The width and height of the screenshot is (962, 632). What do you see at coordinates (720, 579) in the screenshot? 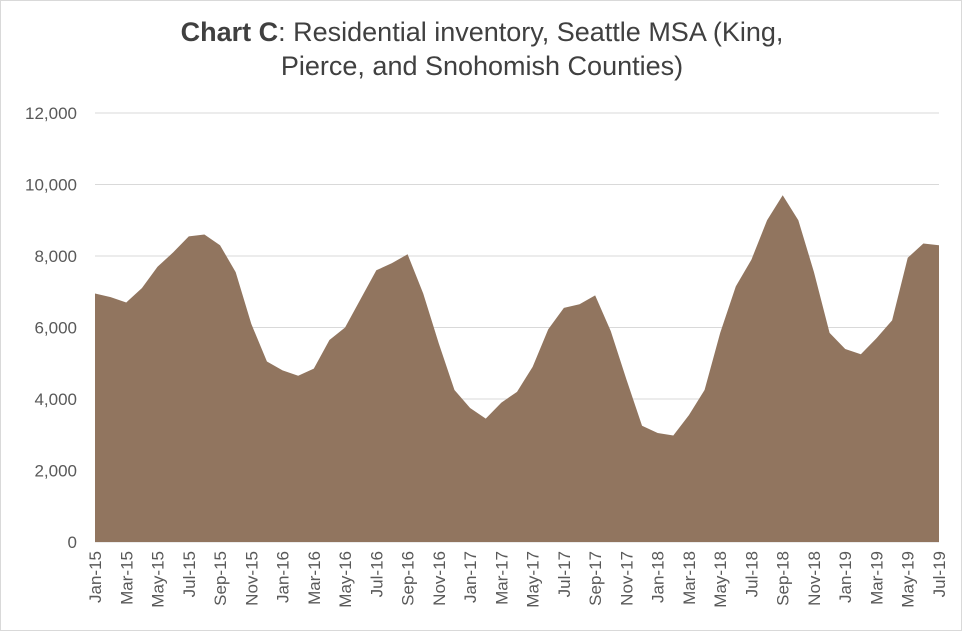
I see `x-tick-label: May-18` at bounding box center [720, 579].